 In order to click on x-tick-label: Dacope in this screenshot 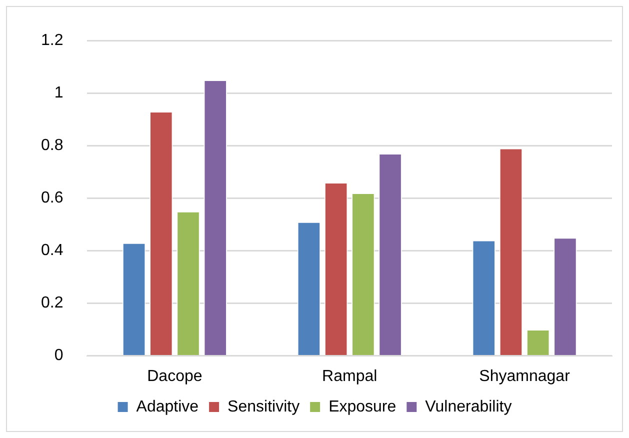, I will do `click(174, 376)`.